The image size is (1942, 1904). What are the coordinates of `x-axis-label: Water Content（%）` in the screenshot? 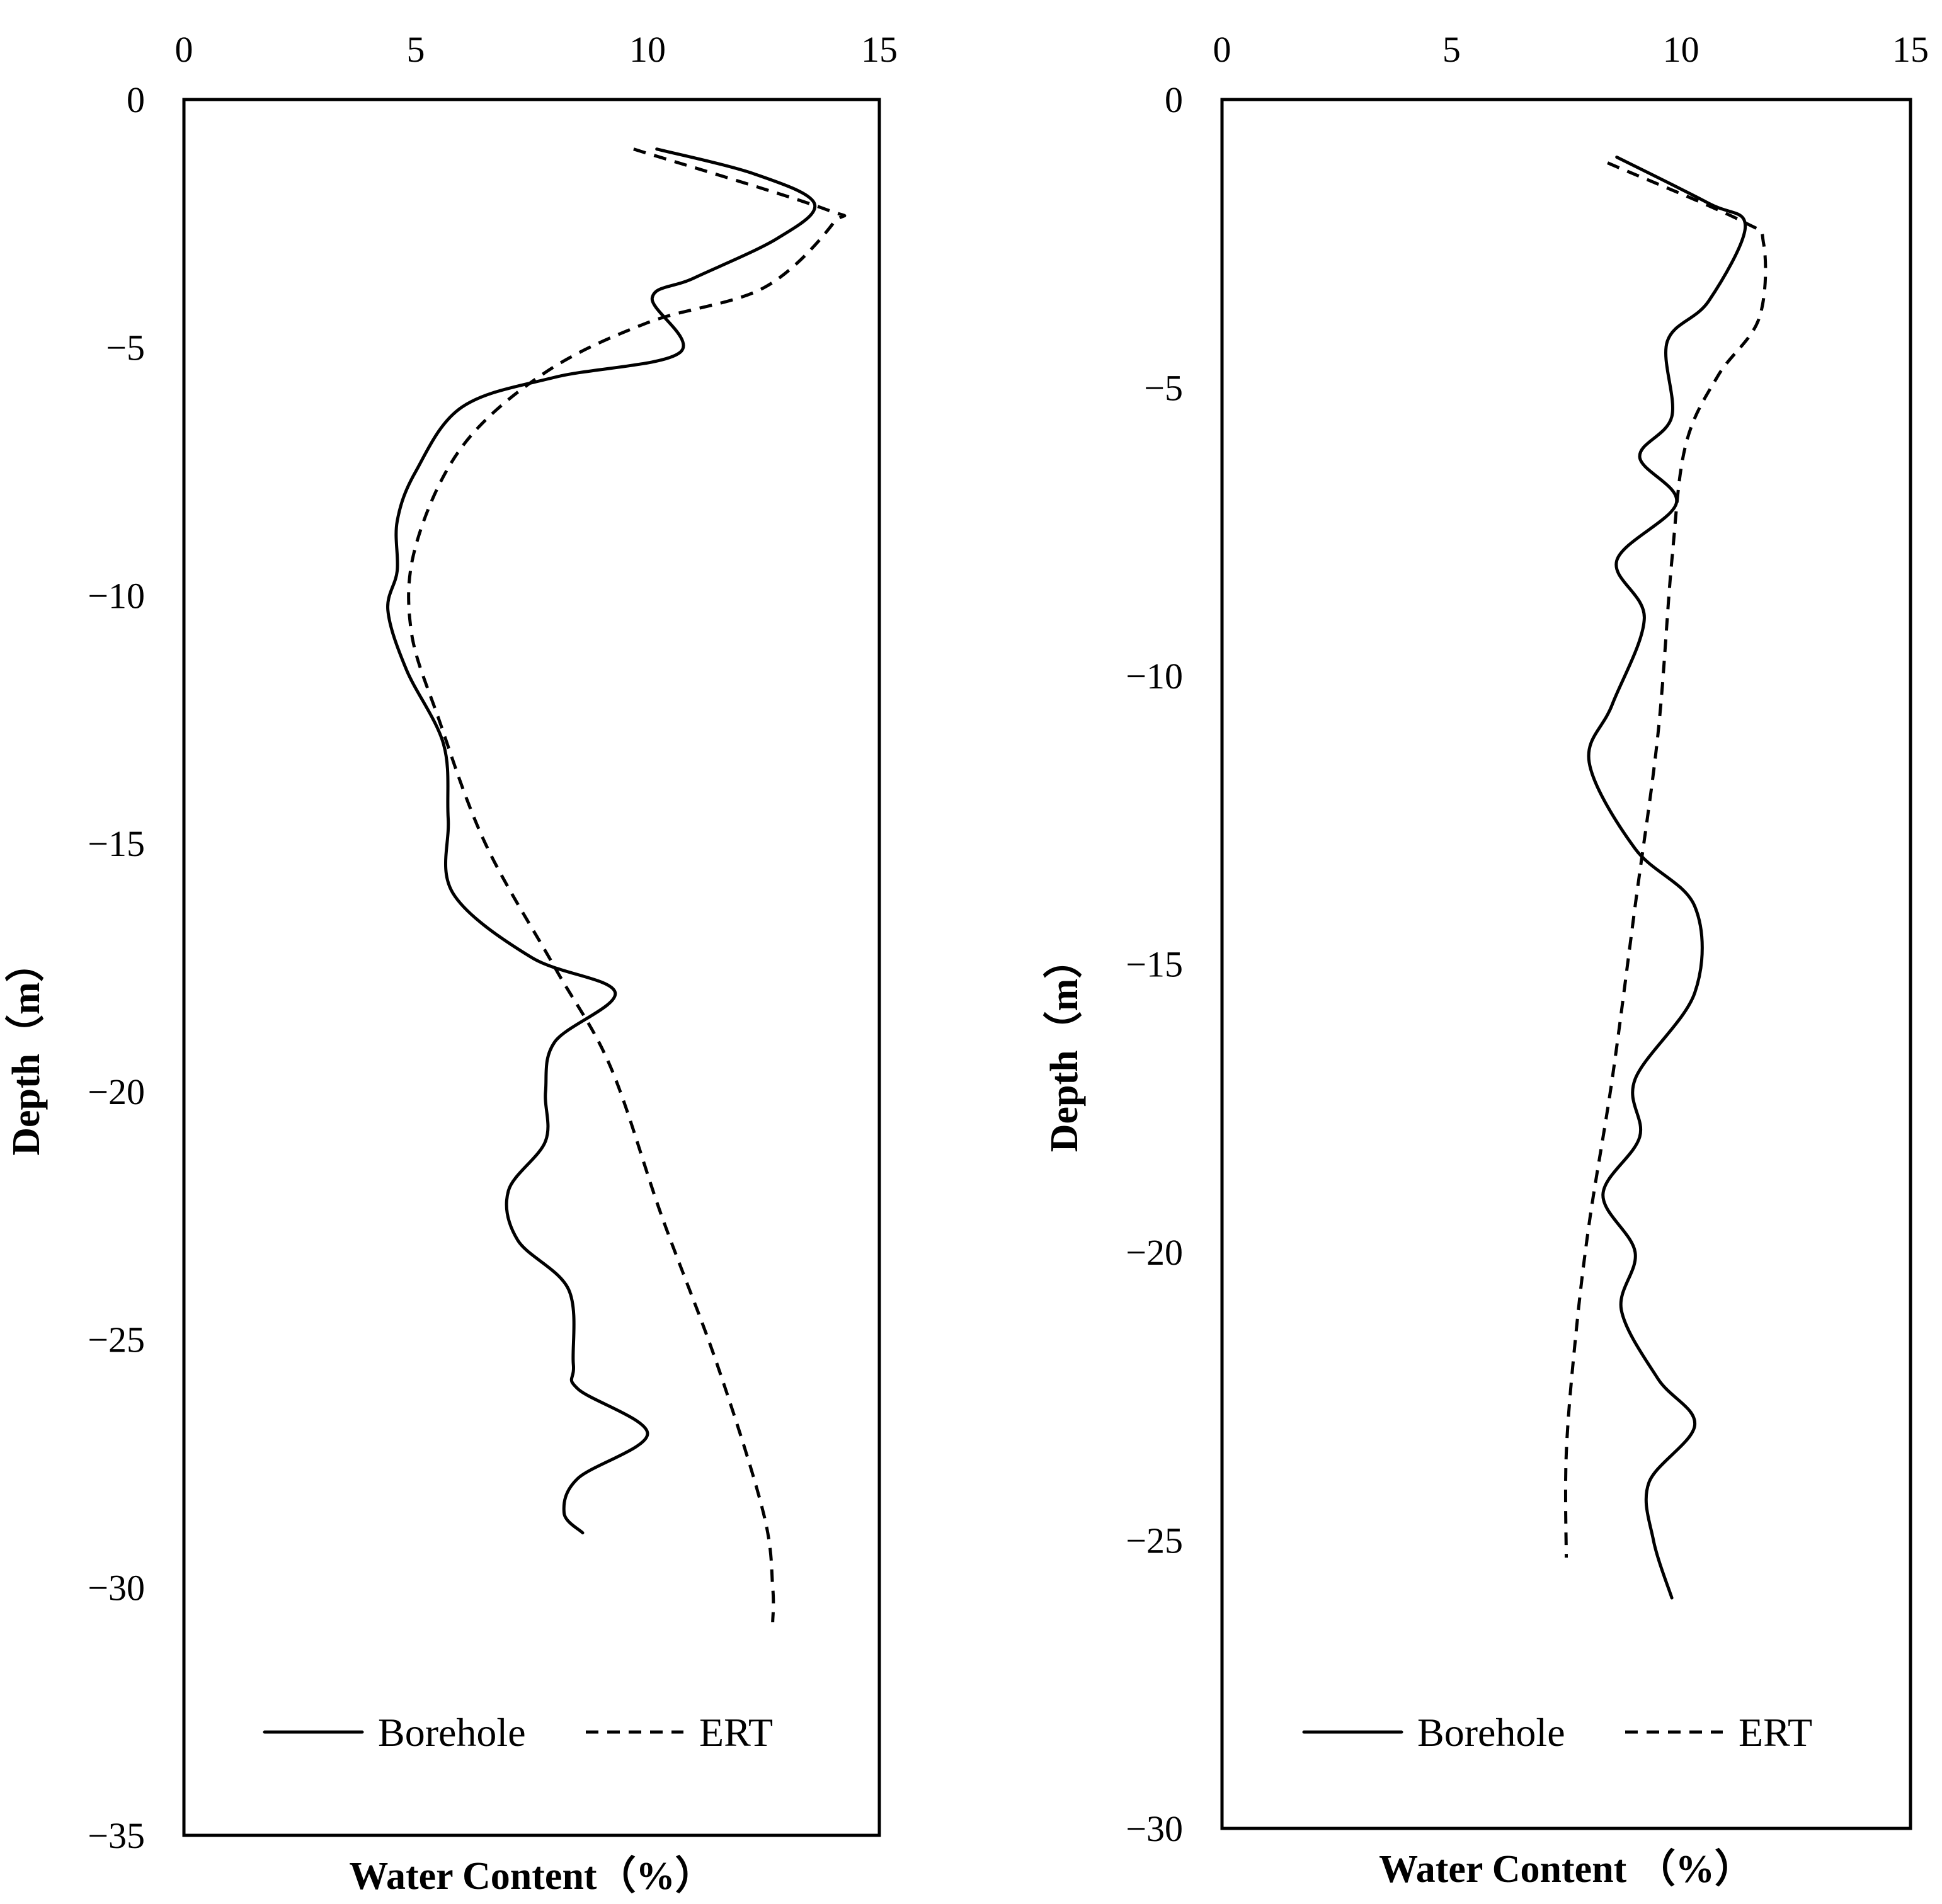 It's located at (531, 1876).